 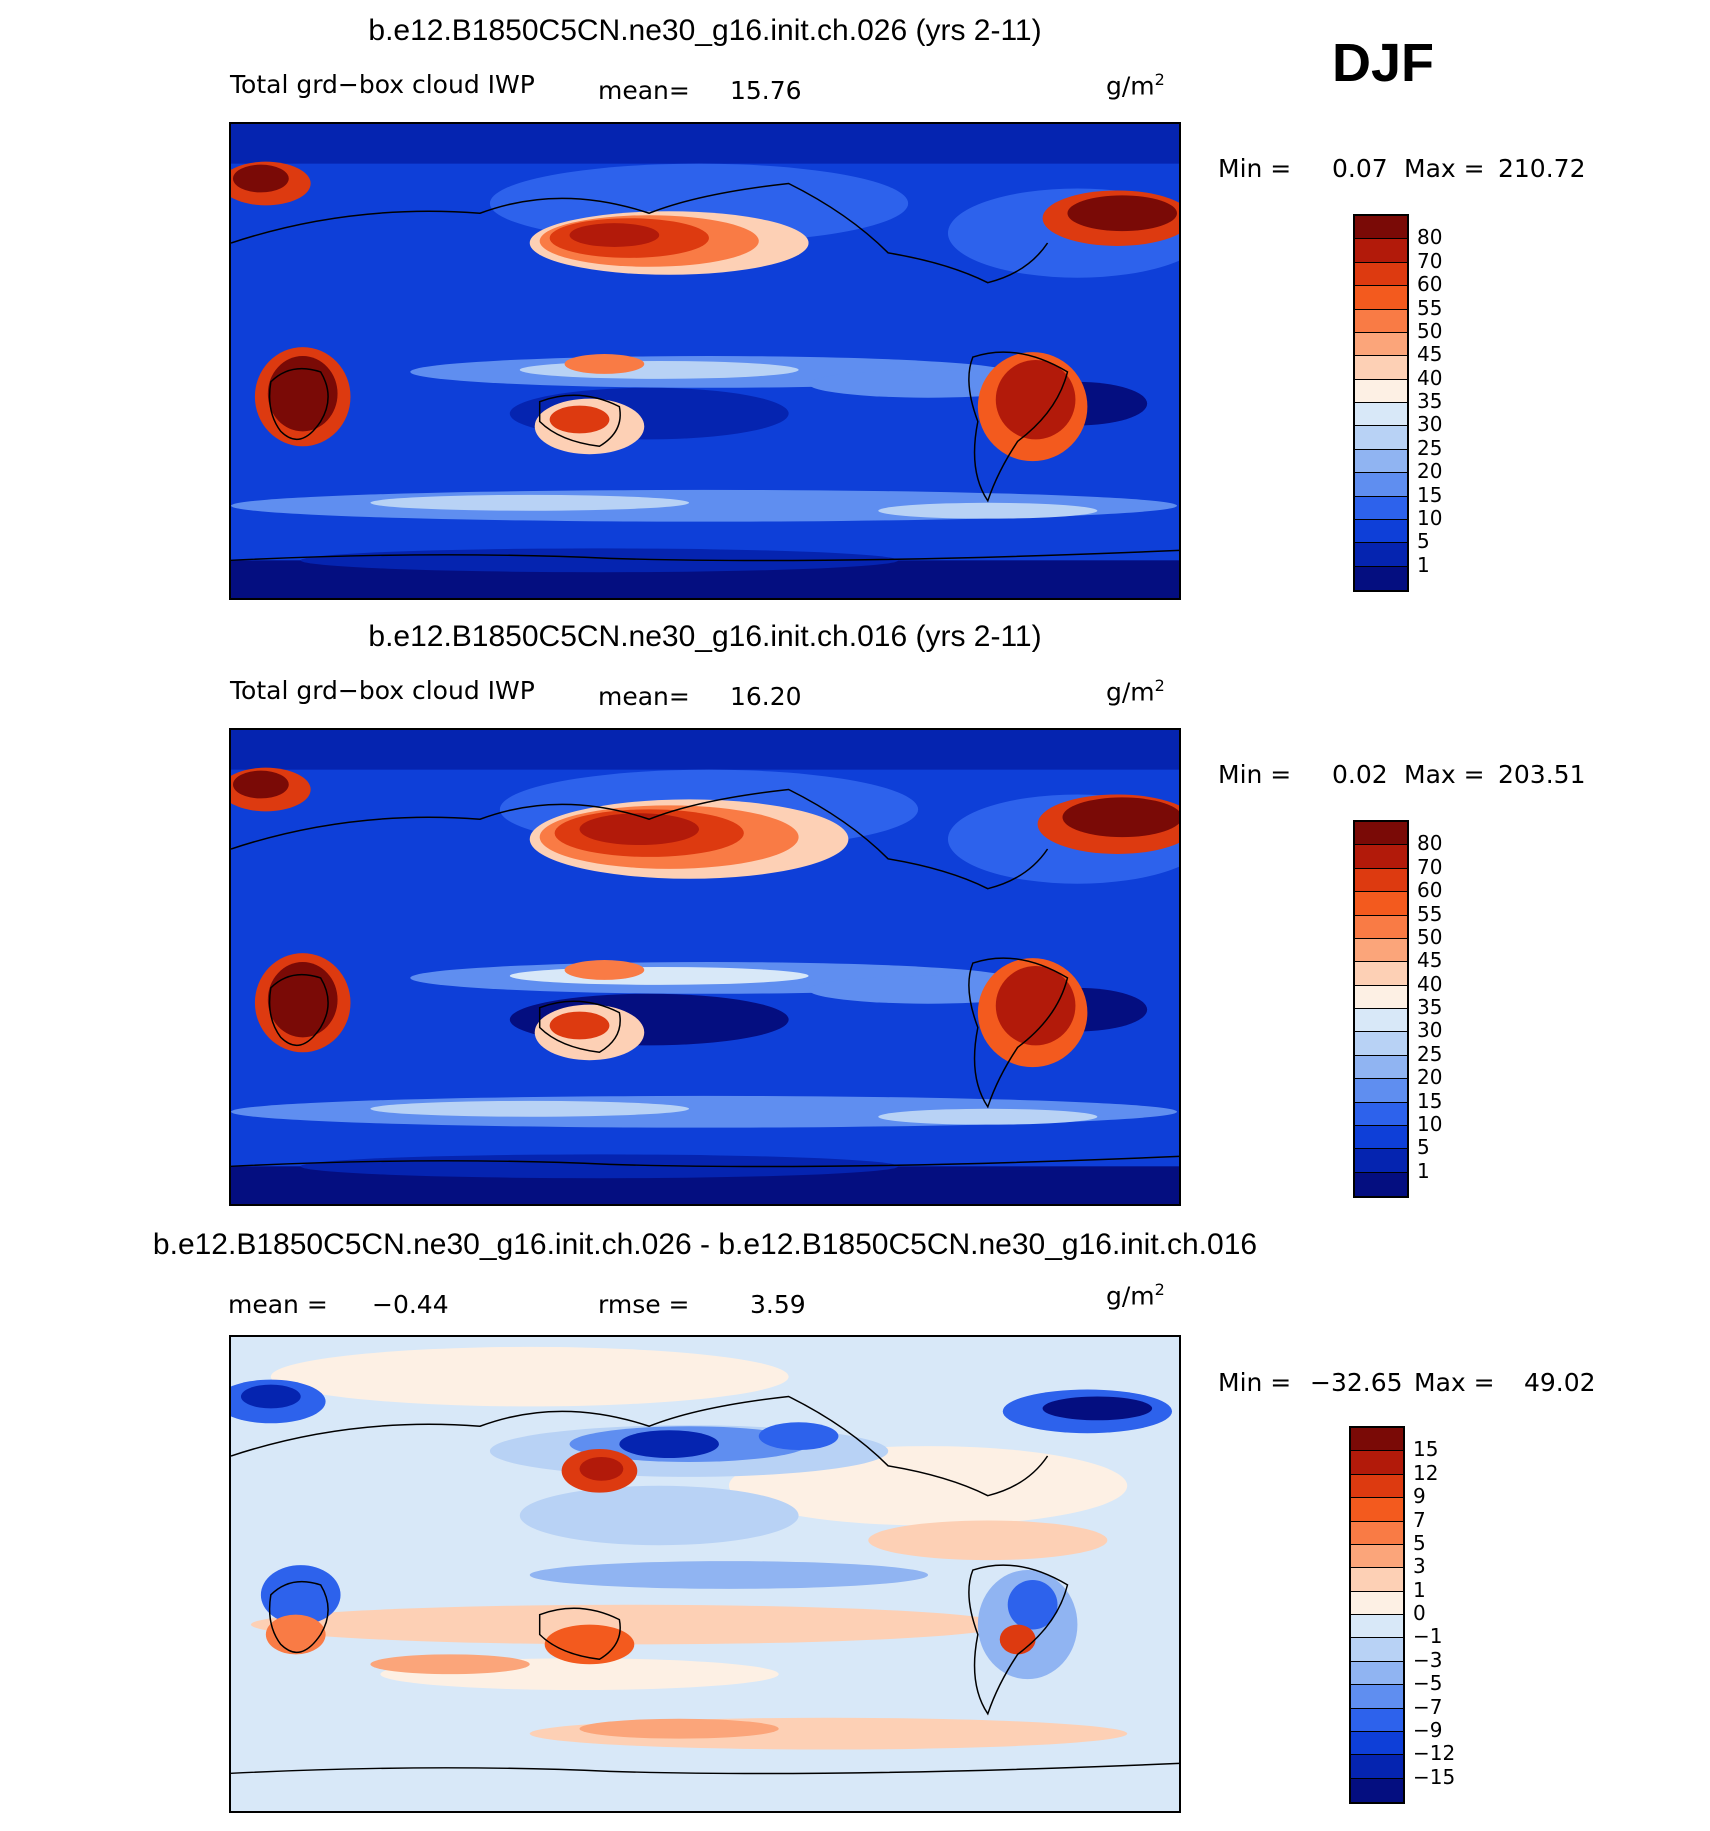 What do you see at coordinates (1255, 168) in the screenshot?
I see `panel1-min-label: Min =` at bounding box center [1255, 168].